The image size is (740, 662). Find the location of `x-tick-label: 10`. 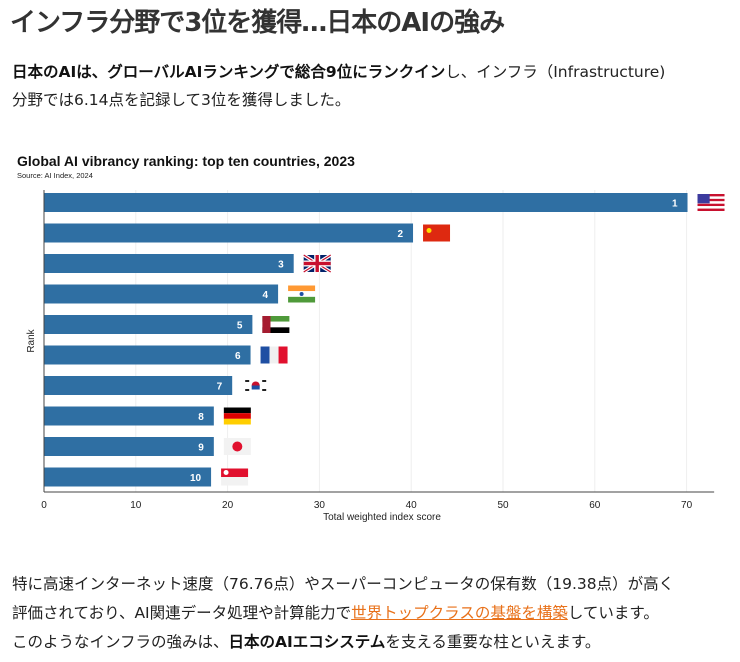

x-tick-label: 10 is located at coordinates (136, 505).